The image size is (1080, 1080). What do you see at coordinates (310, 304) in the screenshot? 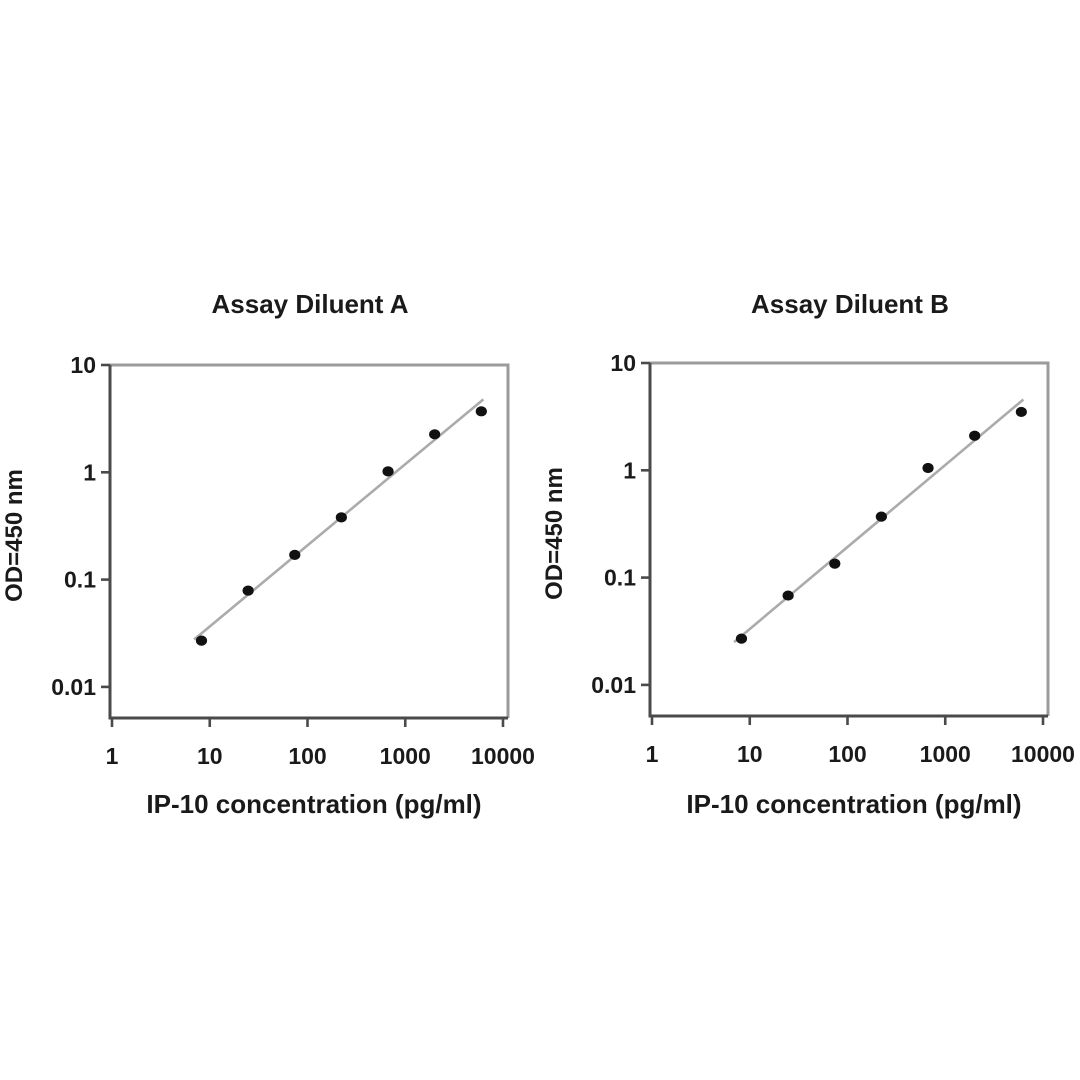
I see `chart-title: Assay Diluent A` at bounding box center [310, 304].